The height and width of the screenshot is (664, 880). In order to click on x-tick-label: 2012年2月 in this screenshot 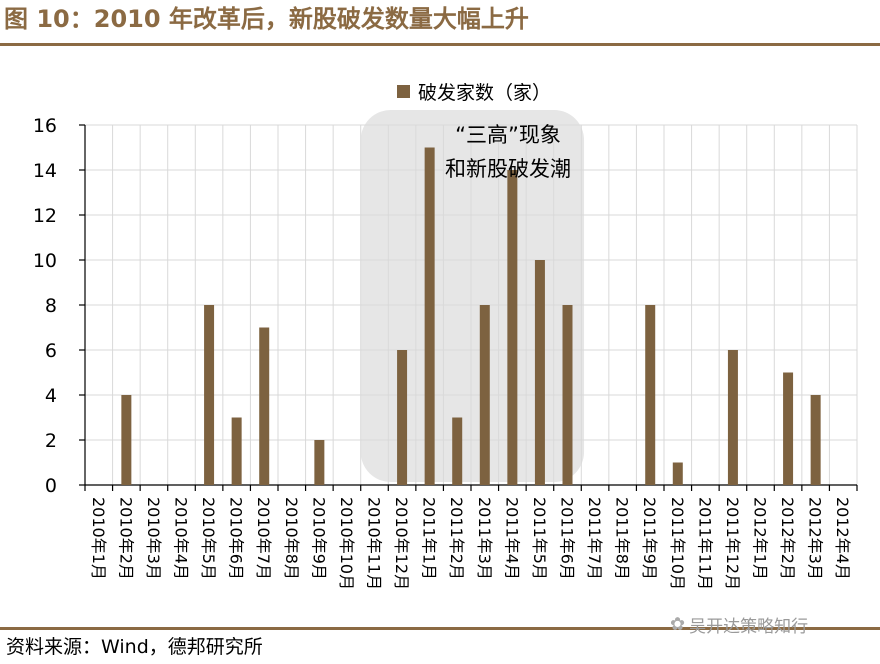, I will do `click(787, 538)`.